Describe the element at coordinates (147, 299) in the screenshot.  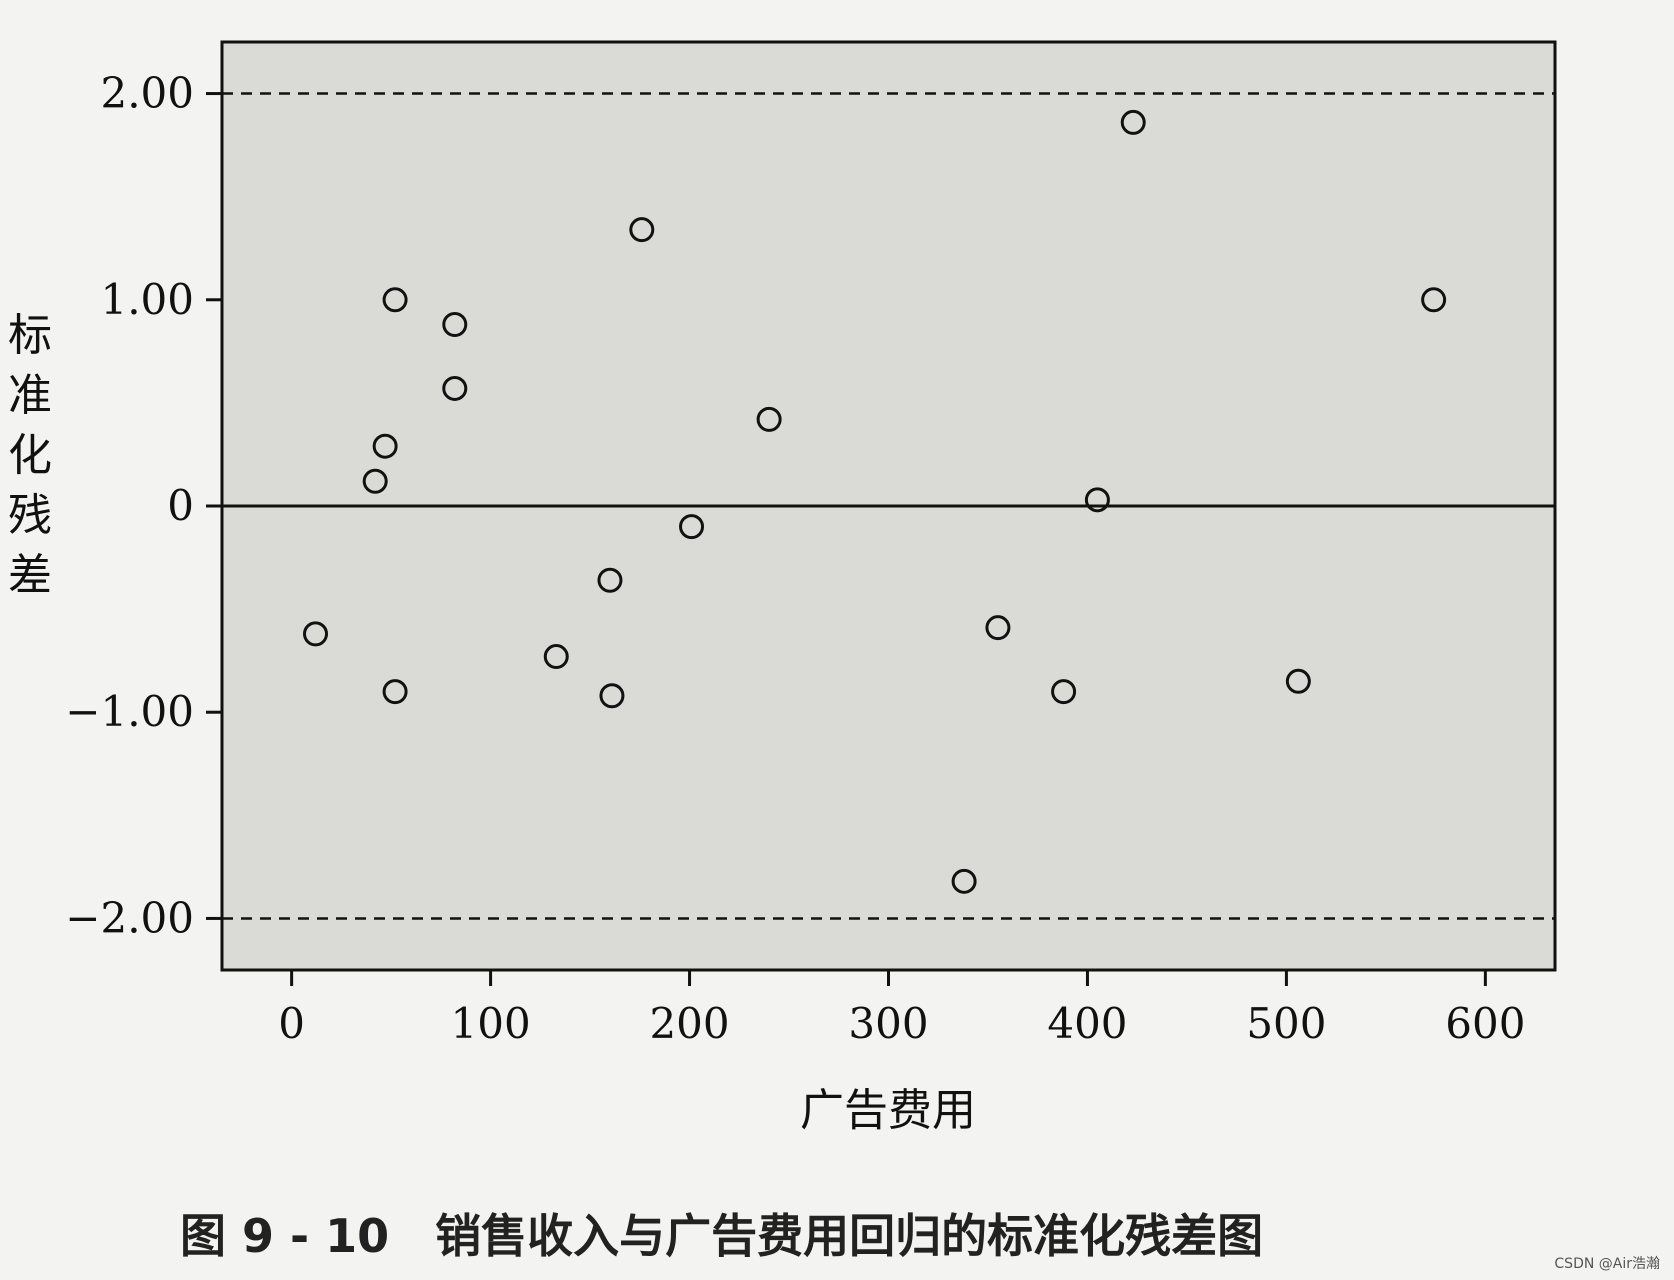
I see `y-tick-label: 1.00` at that location.